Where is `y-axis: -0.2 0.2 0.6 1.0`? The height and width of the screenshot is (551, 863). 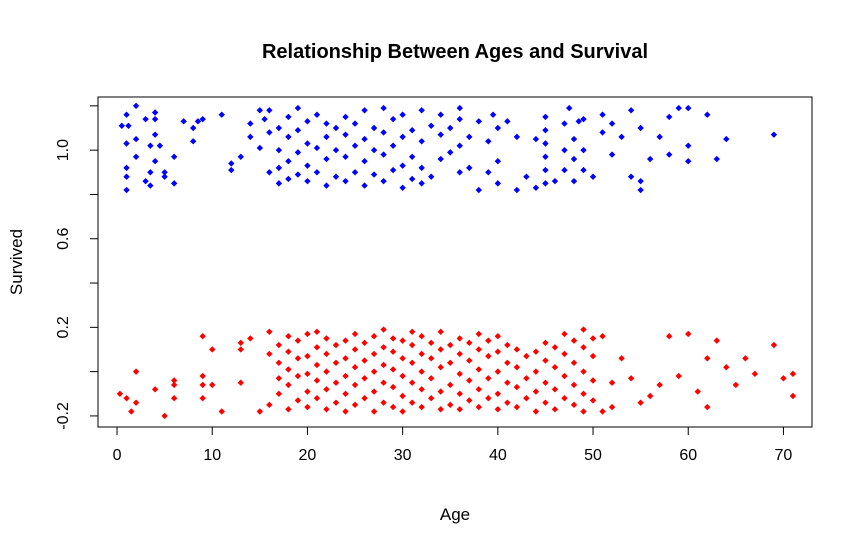 y-axis: -0.2 0.2 0.6 1.0 is located at coordinates (76, 267).